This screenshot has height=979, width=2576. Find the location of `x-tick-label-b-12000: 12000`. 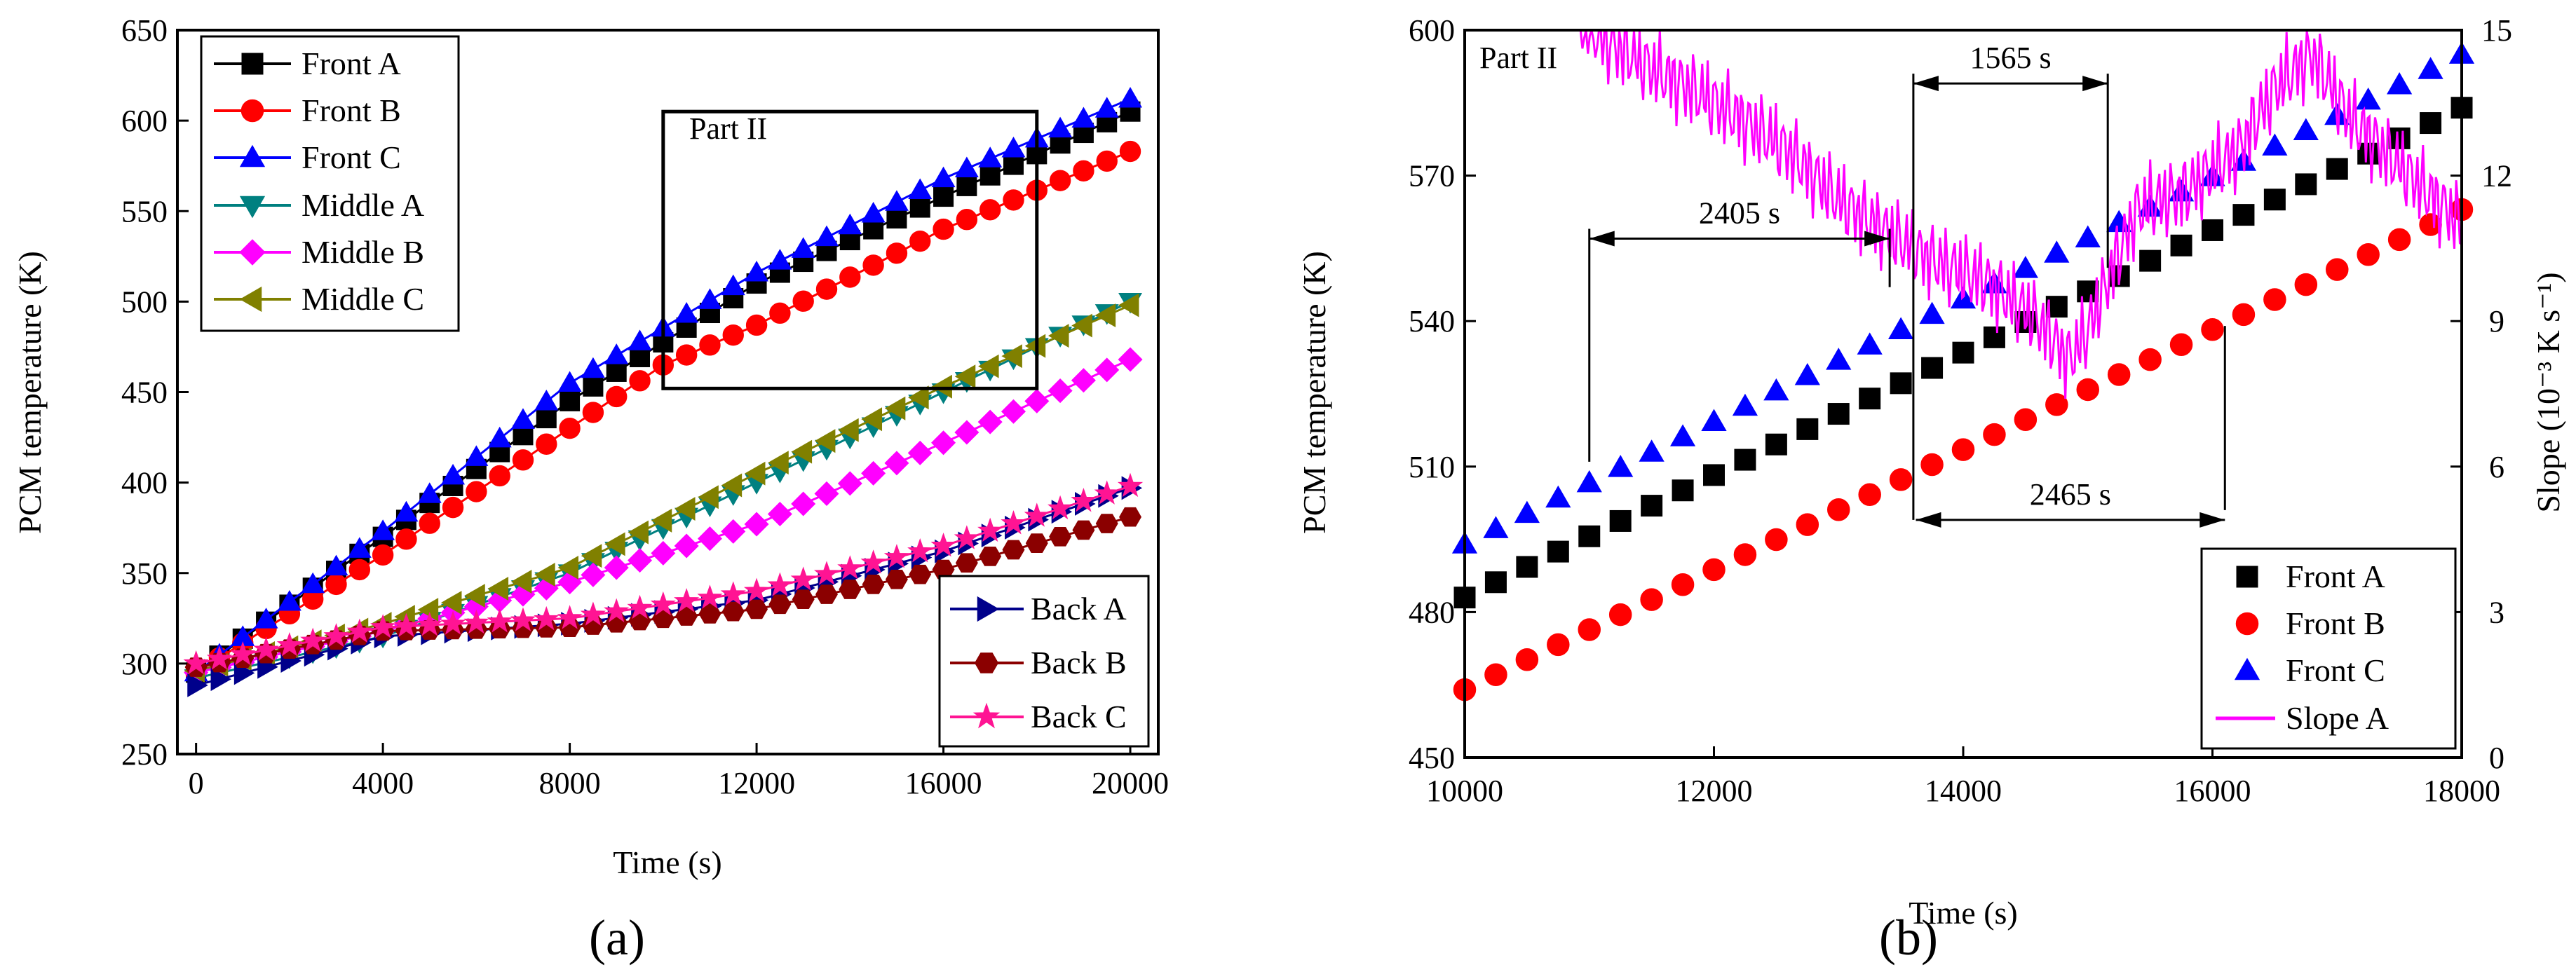

x-tick-label-b-12000: 12000 is located at coordinates (1714, 791).